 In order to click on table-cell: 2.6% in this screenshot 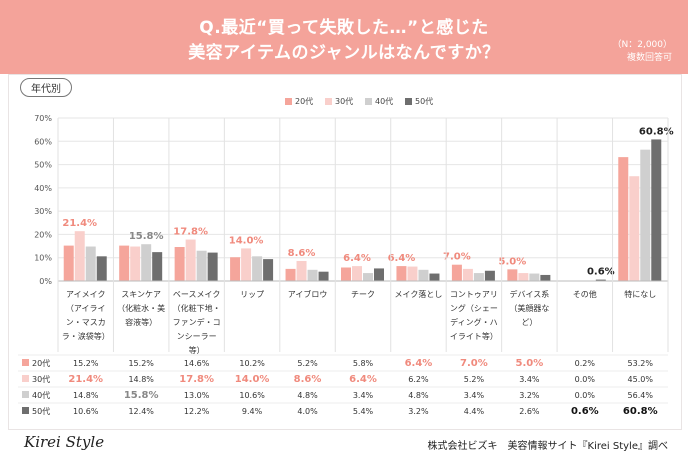, I will do `click(529, 411)`.